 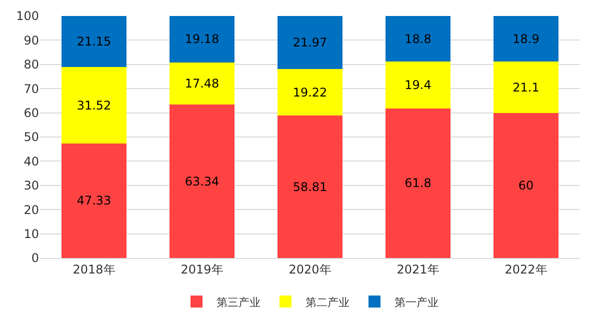 I want to click on data-label: 17.48, so click(x=202, y=83).